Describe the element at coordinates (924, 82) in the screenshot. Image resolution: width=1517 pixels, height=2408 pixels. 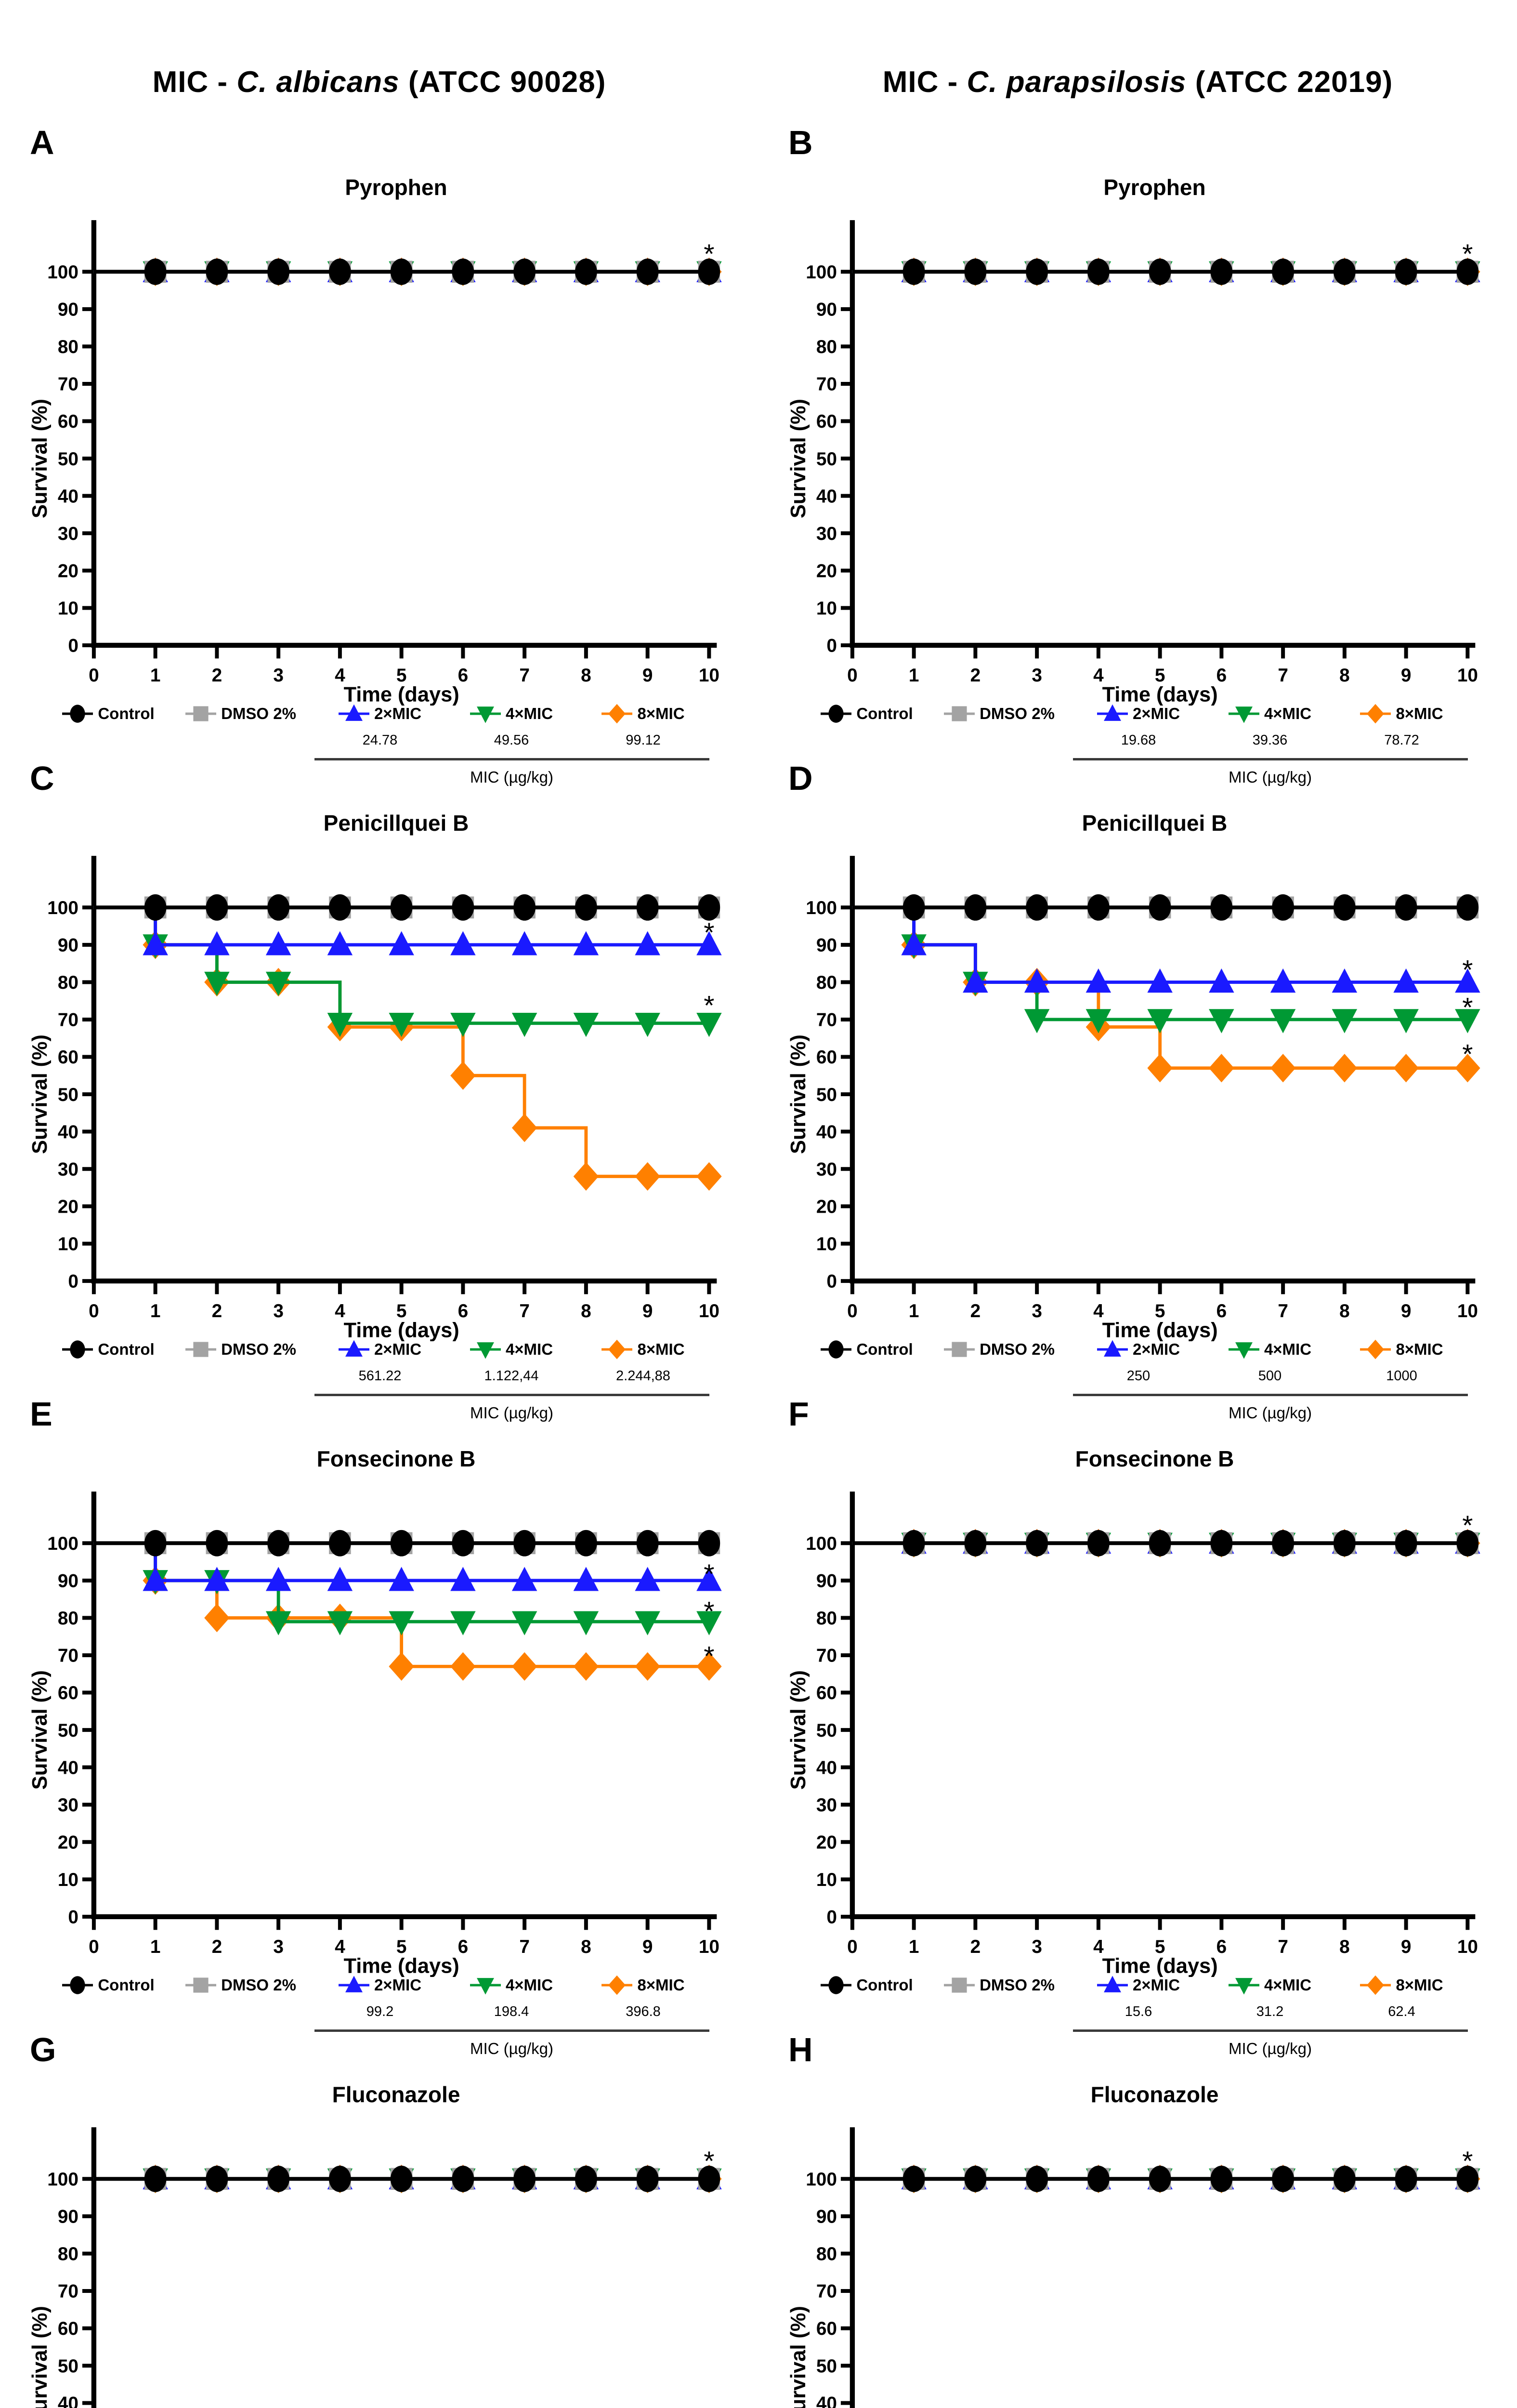
I see `column-title-prefix: MIC -` at that location.